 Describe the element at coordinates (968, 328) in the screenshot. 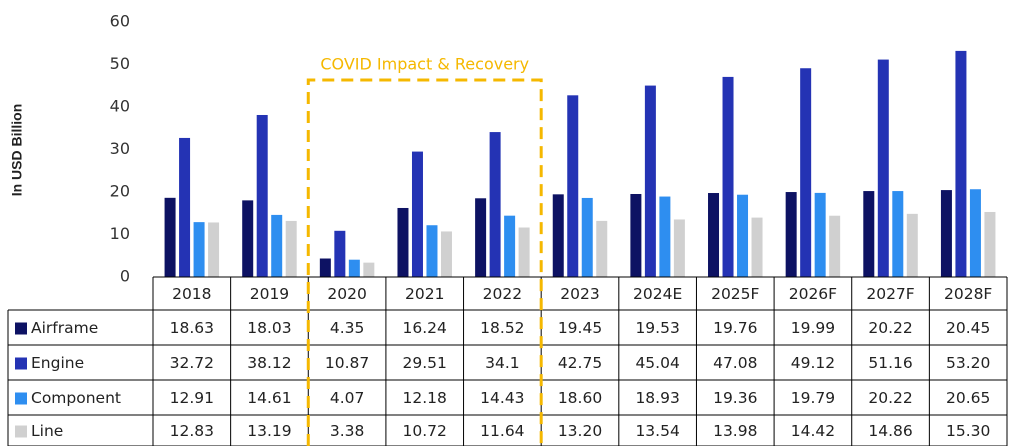

I see `table-cell: 20.45` at that location.